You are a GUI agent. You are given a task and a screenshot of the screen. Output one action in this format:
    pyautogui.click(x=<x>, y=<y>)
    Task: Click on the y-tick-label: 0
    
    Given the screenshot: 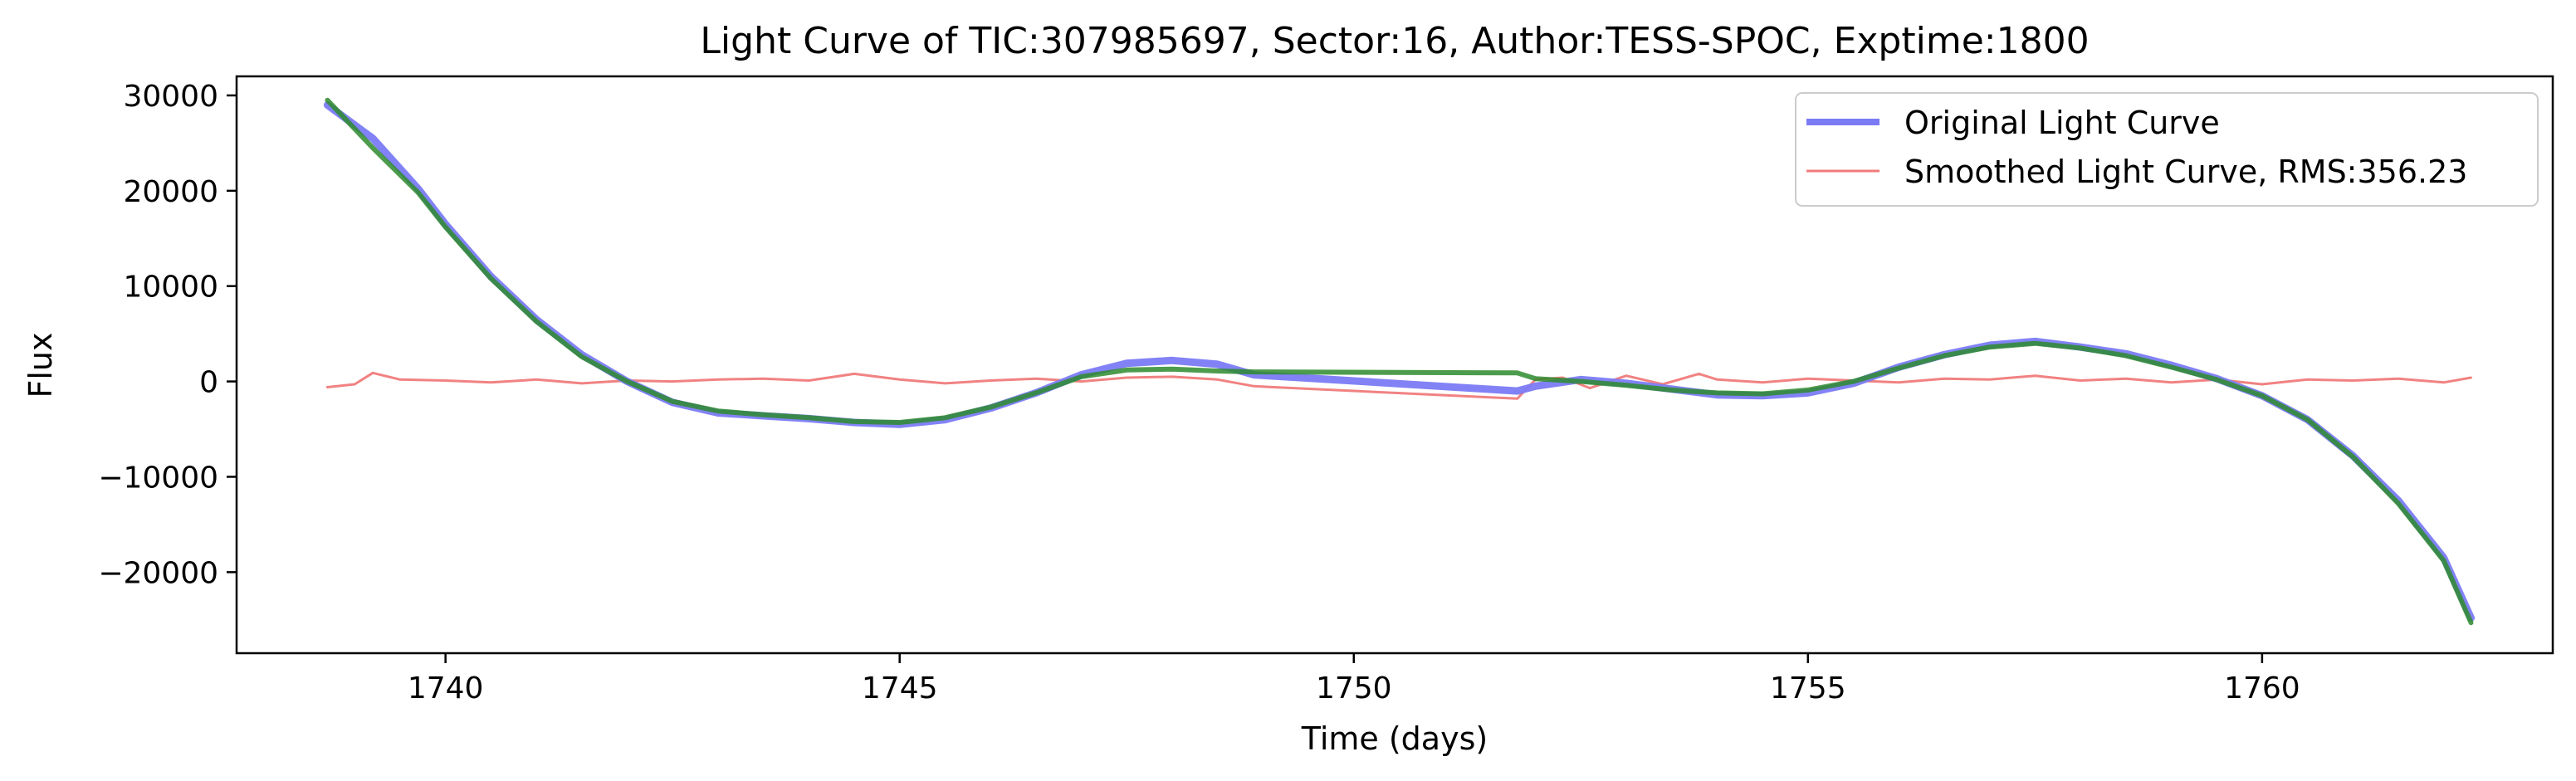 What is the action you would take?
    pyautogui.click(x=208, y=383)
    